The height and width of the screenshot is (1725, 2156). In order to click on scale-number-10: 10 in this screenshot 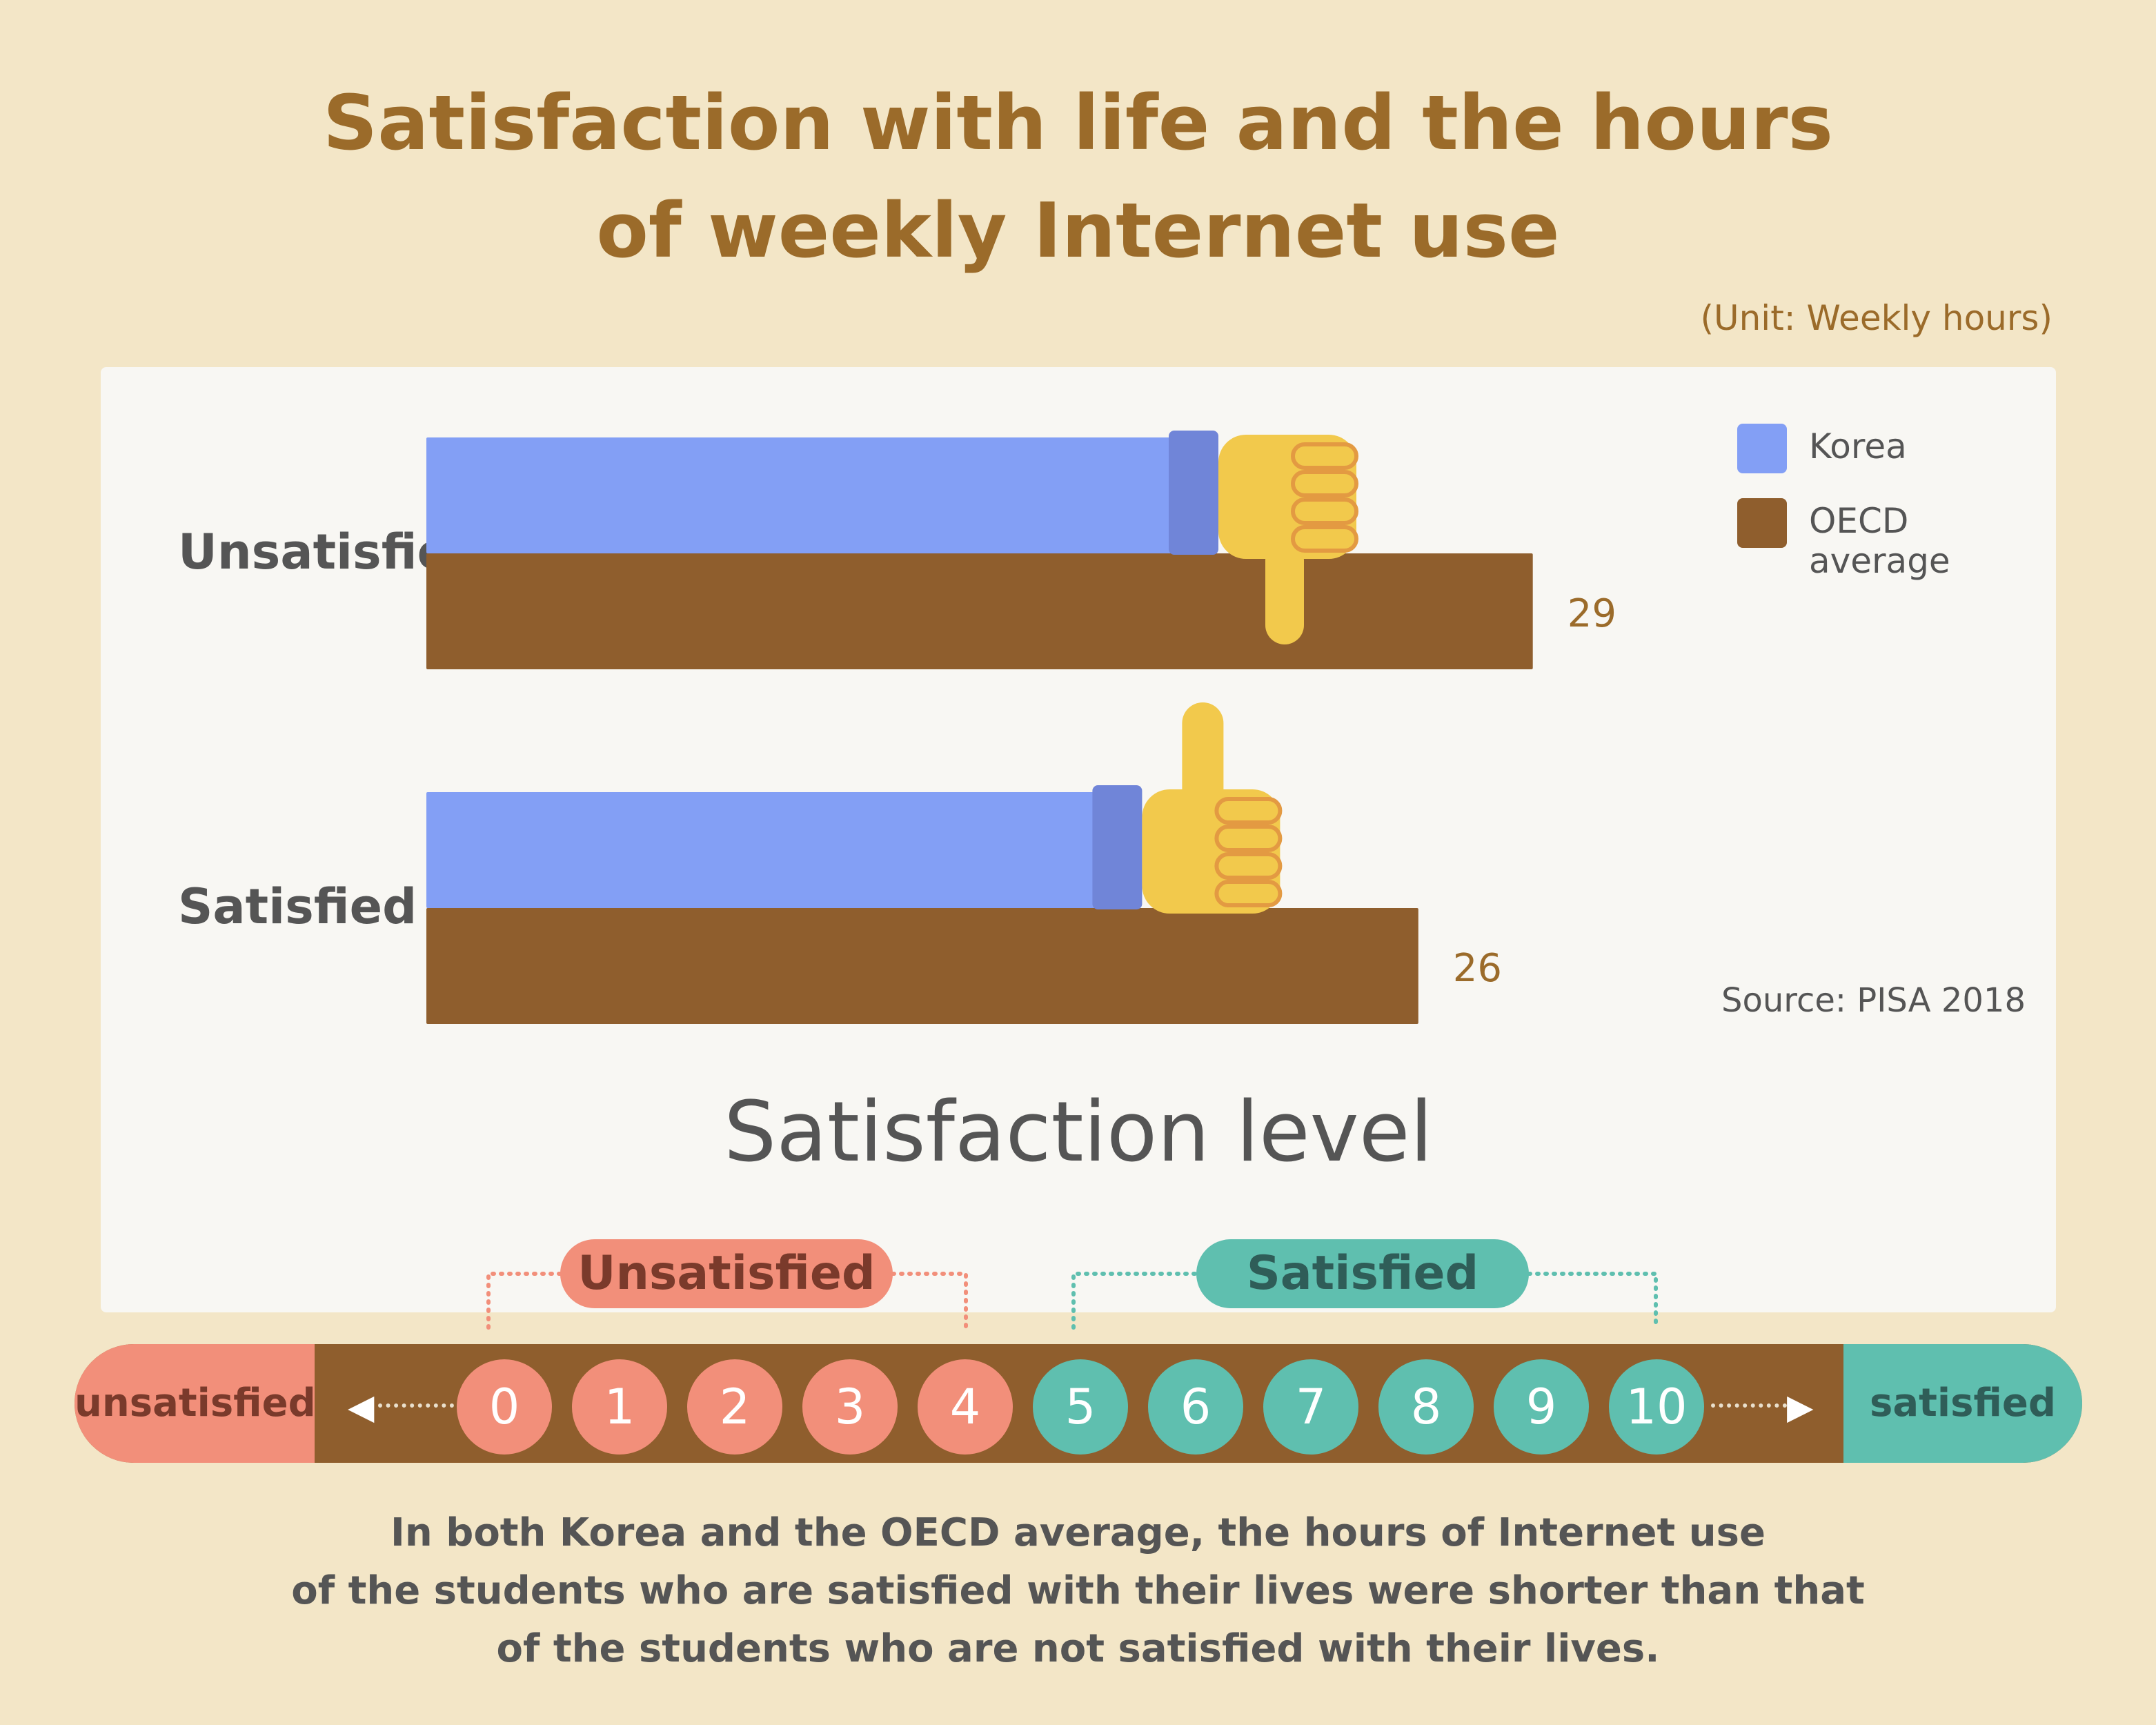, I will do `click(1656, 1407)`.